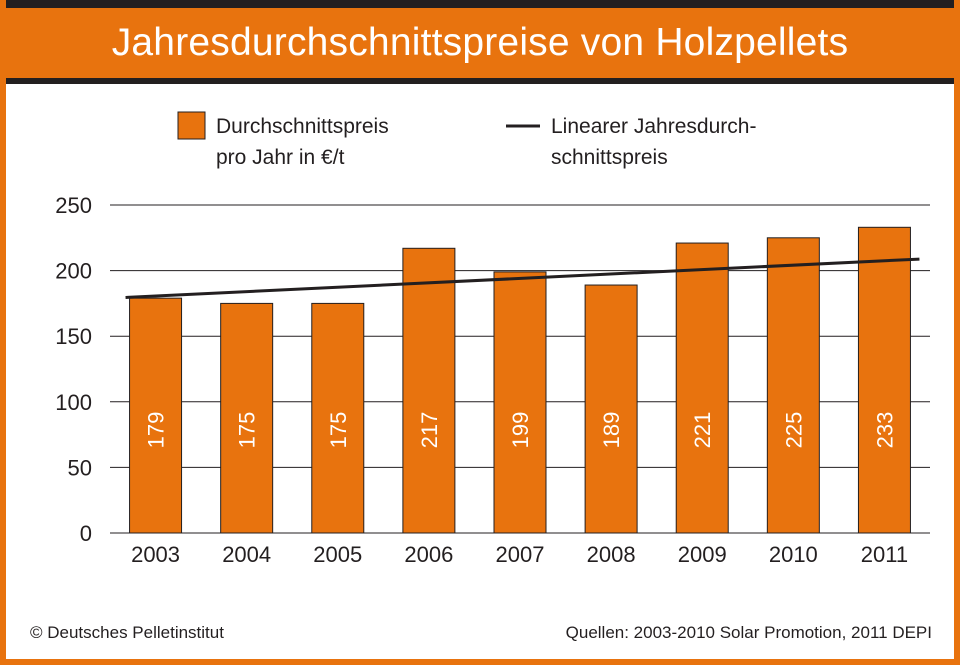  What do you see at coordinates (429, 430) in the screenshot?
I see `bar-value-label: 217` at bounding box center [429, 430].